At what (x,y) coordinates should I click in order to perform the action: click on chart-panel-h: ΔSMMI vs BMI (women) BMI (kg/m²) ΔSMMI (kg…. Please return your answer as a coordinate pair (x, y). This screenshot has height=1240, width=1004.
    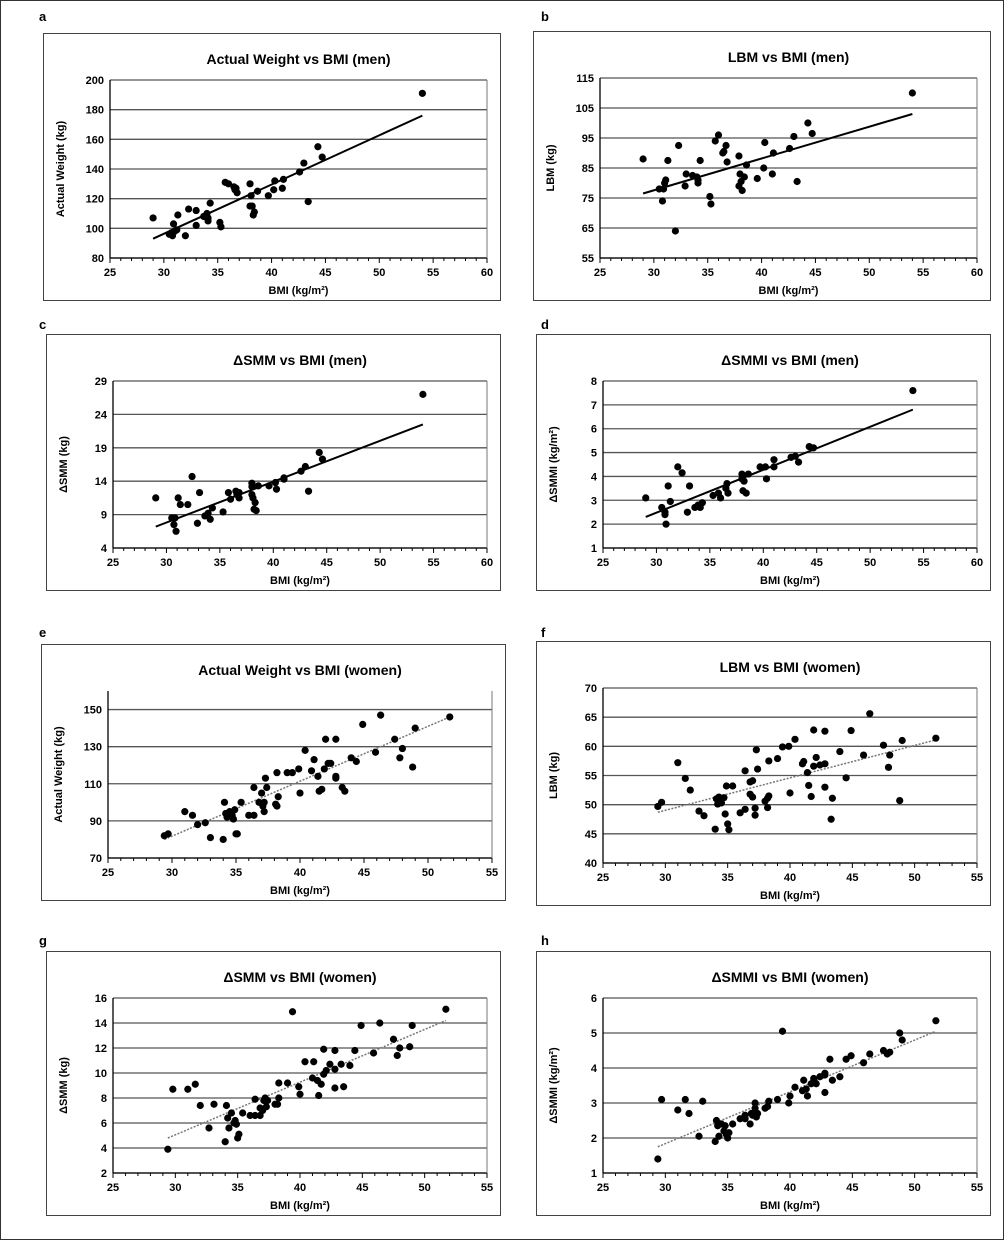
    Looking at the image, I should click on (763, 1083).